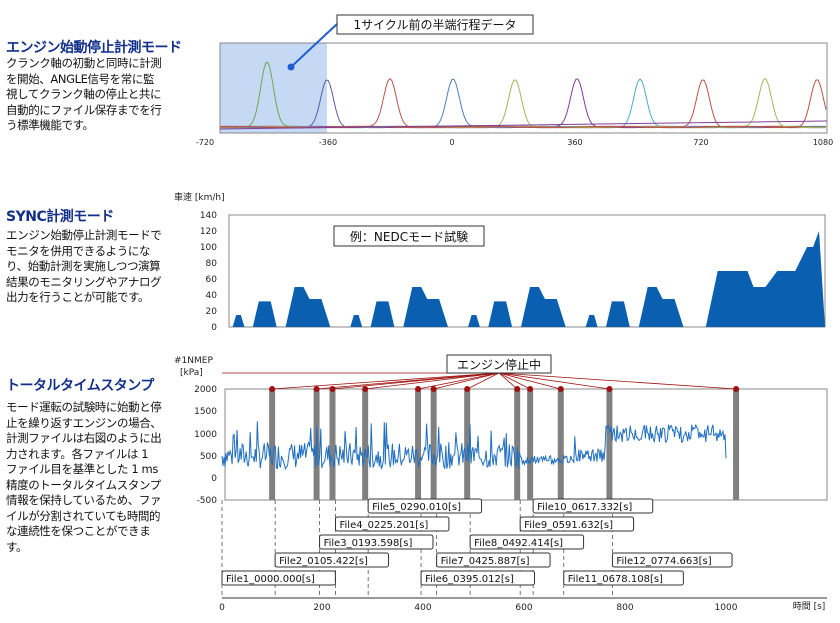 This screenshot has height=623, width=840. What do you see at coordinates (84, 281) in the screenshot?
I see `desc-line: 結果のモニタリングやアナログ` at bounding box center [84, 281].